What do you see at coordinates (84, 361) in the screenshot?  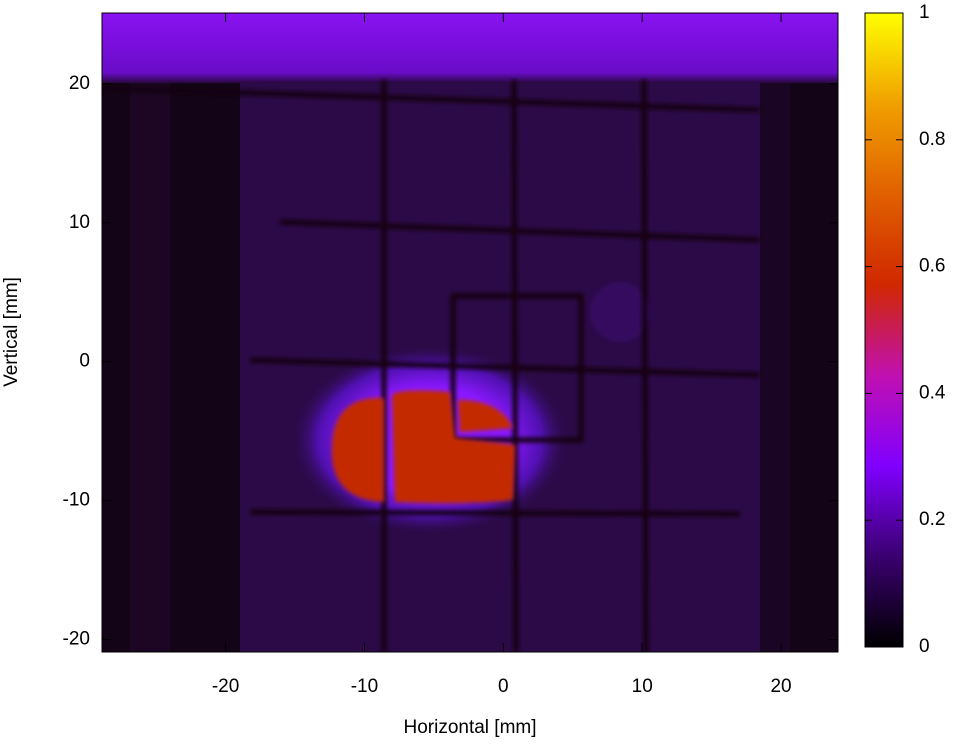 I see `y-tick-label: 0` at bounding box center [84, 361].